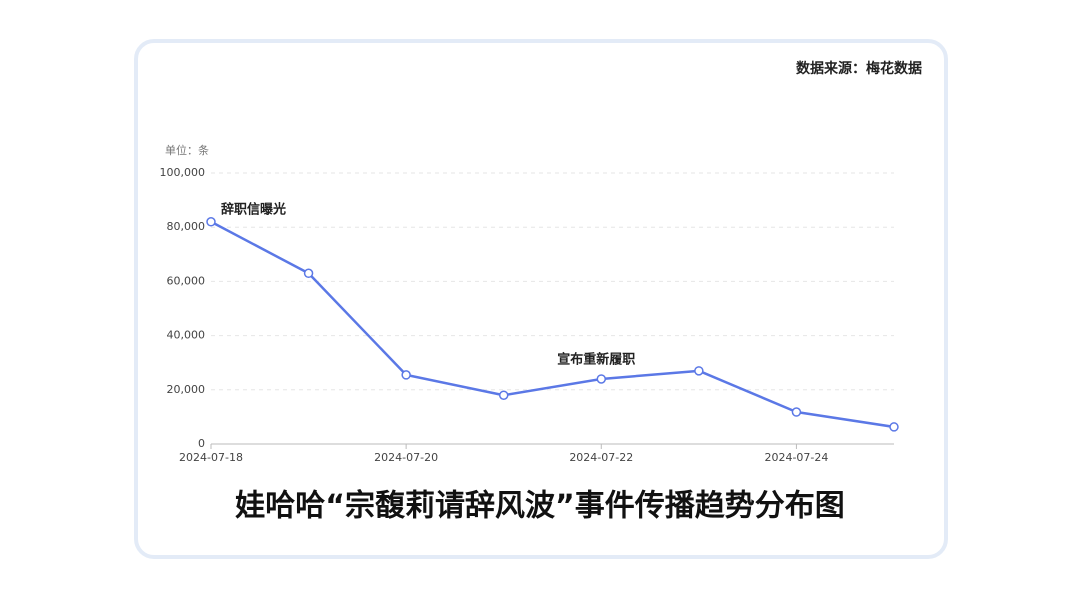  I want to click on y-tick-label: 20,000, so click(186, 389).